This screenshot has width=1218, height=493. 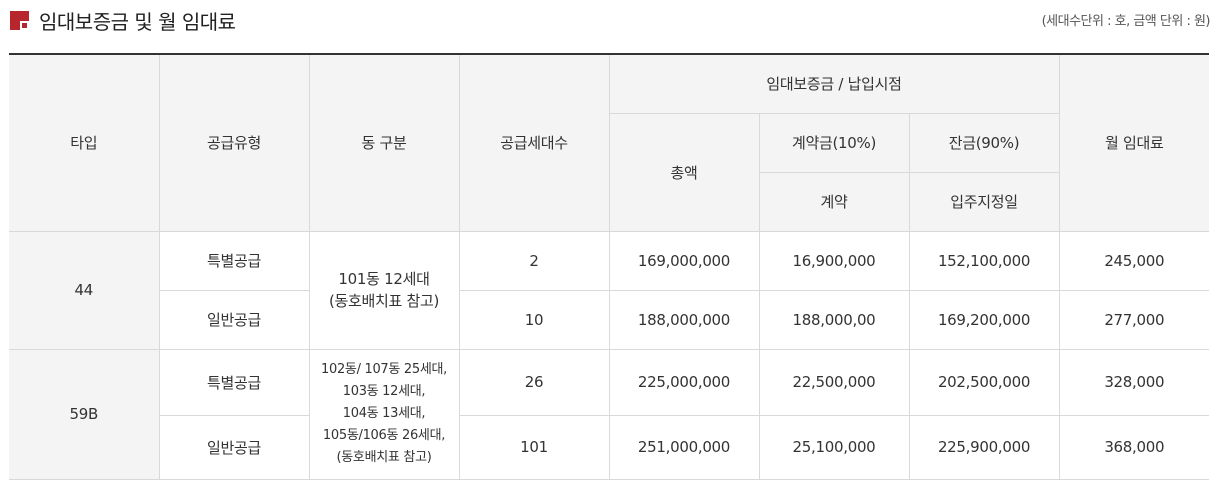 What do you see at coordinates (834, 83) in the screenshot?
I see `header-deposit-group: 임대보증금 / 납입시점` at bounding box center [834, 83].